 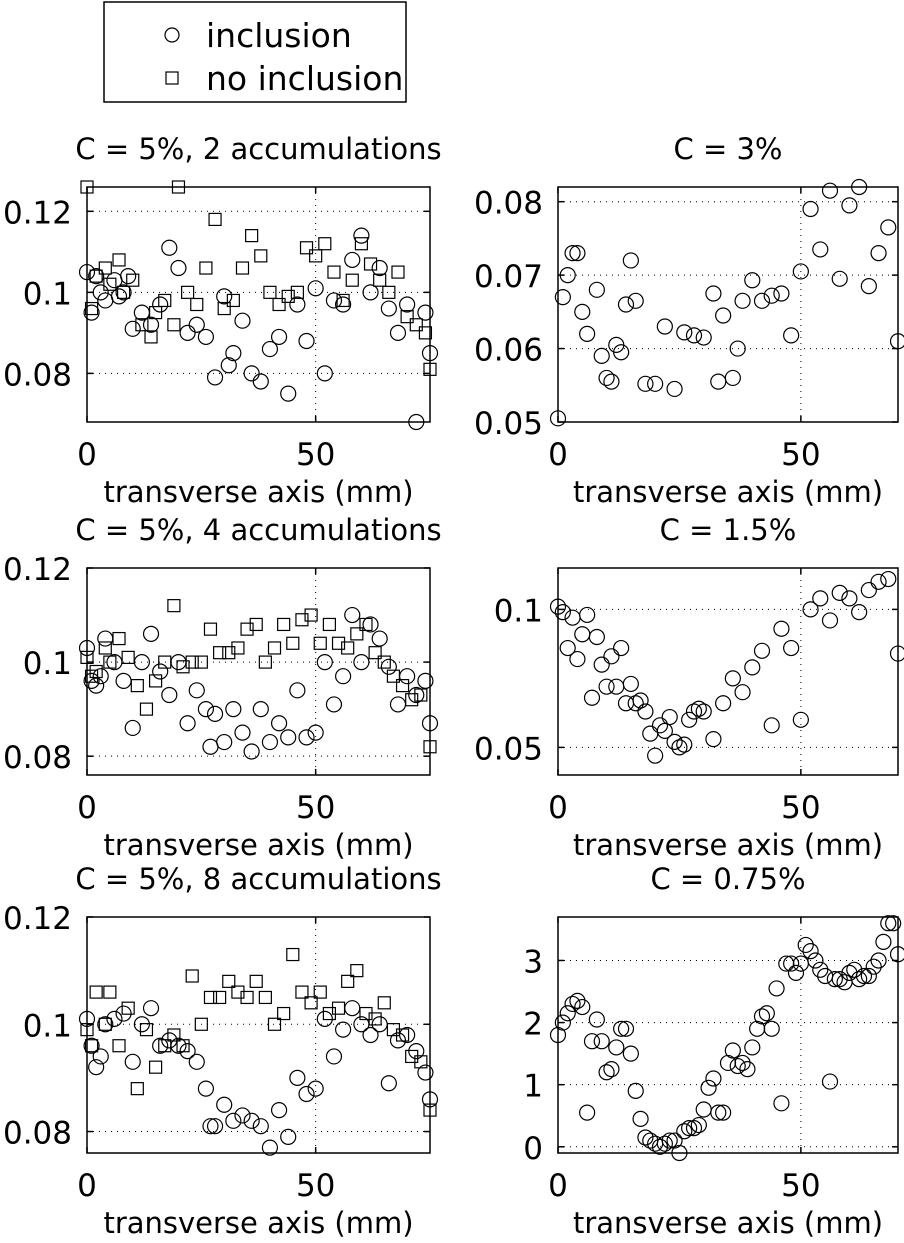 What do you see at coordinates (533, 1149) in the screenshot?
I see `y-tick-label: 0` at bounding box center [533, 1149].